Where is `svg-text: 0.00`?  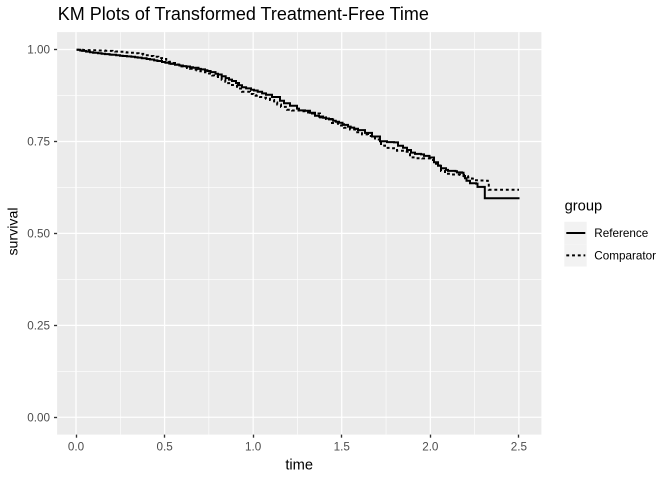
svg-text: 0.00 is located at coordinates (38, 418).